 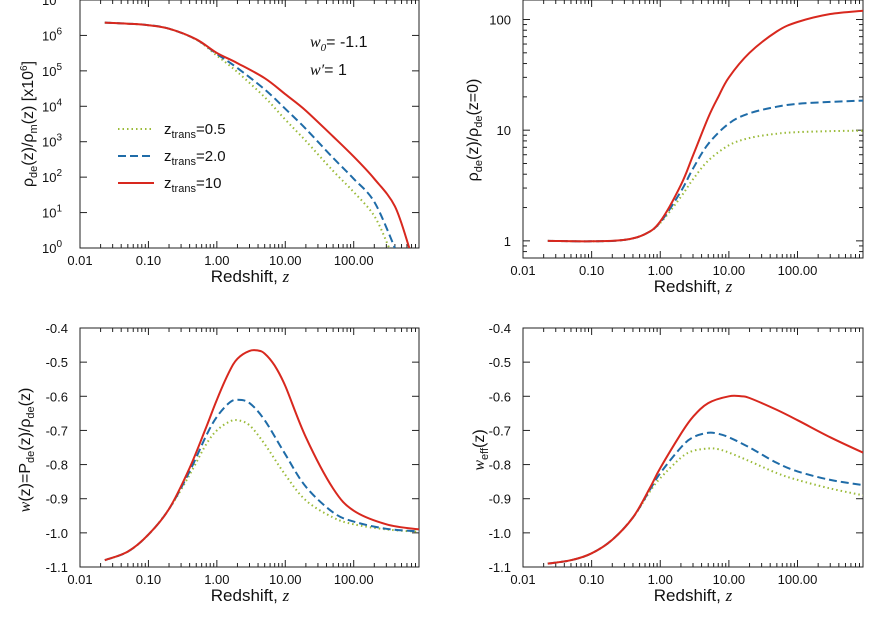 What do you see at coordinates (339, 44) in the screenshot?
I see `annotation-w0: w0= -1.1` at bounding box center [339, 44].